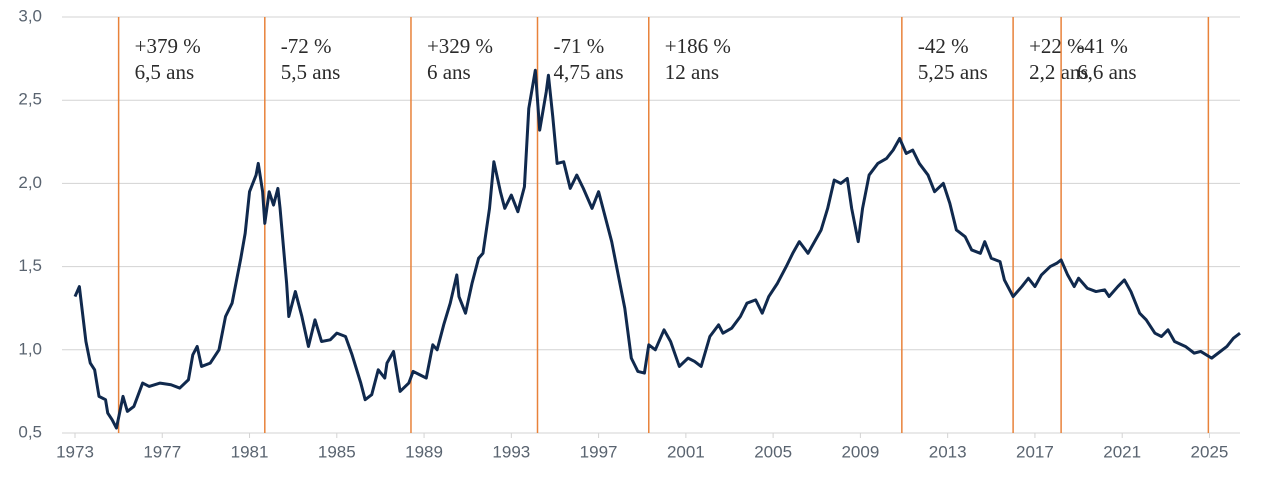 The image size is (1280, 491). I want to click on annotation: -42 %, so click(943, 46).